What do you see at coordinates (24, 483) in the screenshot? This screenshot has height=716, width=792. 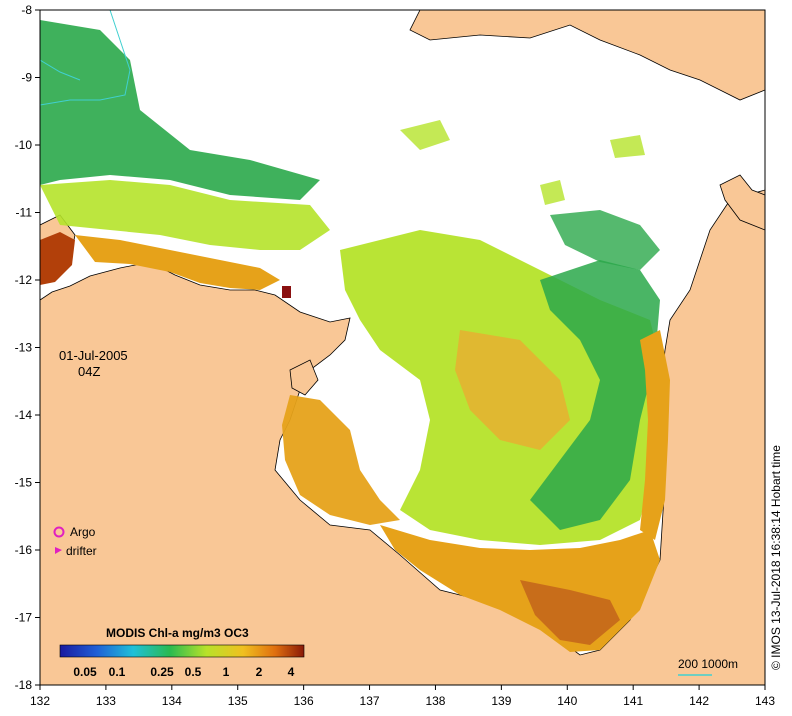 I see `y-tick-label: -15` at bounding box center [24, 483].